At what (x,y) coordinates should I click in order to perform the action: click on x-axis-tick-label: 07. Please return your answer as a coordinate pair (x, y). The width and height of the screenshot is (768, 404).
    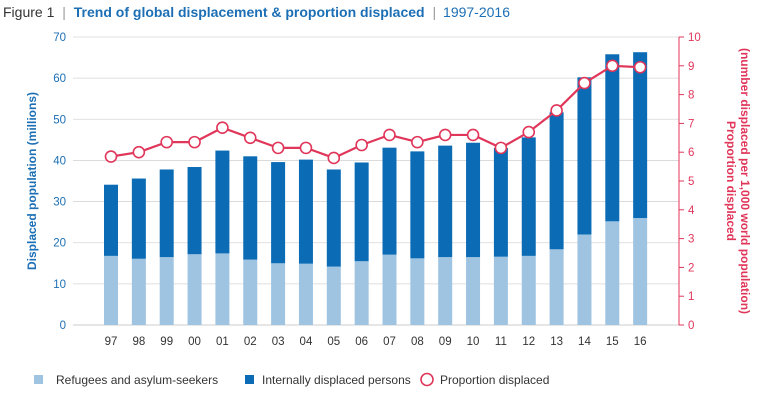
    Looking at the image, I should click on (389, 342).